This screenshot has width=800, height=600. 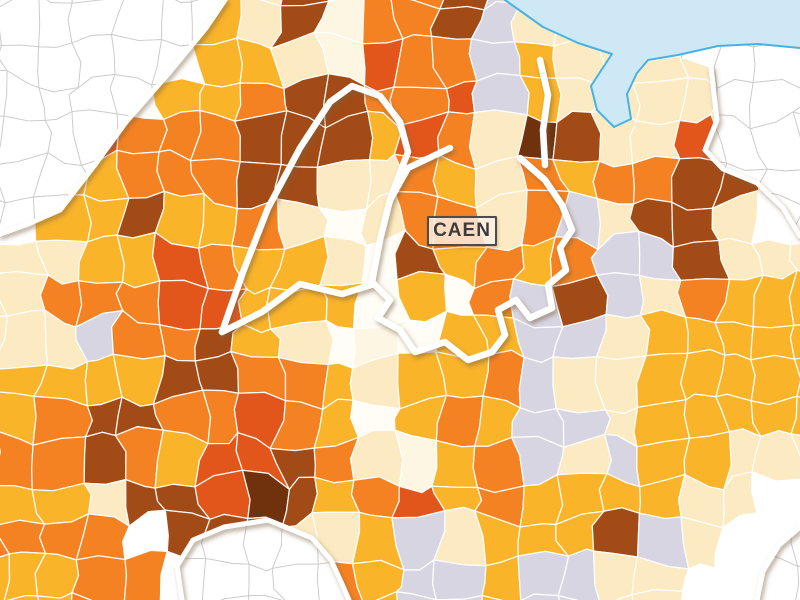 I want to click on epci-boundary-nw-epci-west, so click(x=315, y=209).